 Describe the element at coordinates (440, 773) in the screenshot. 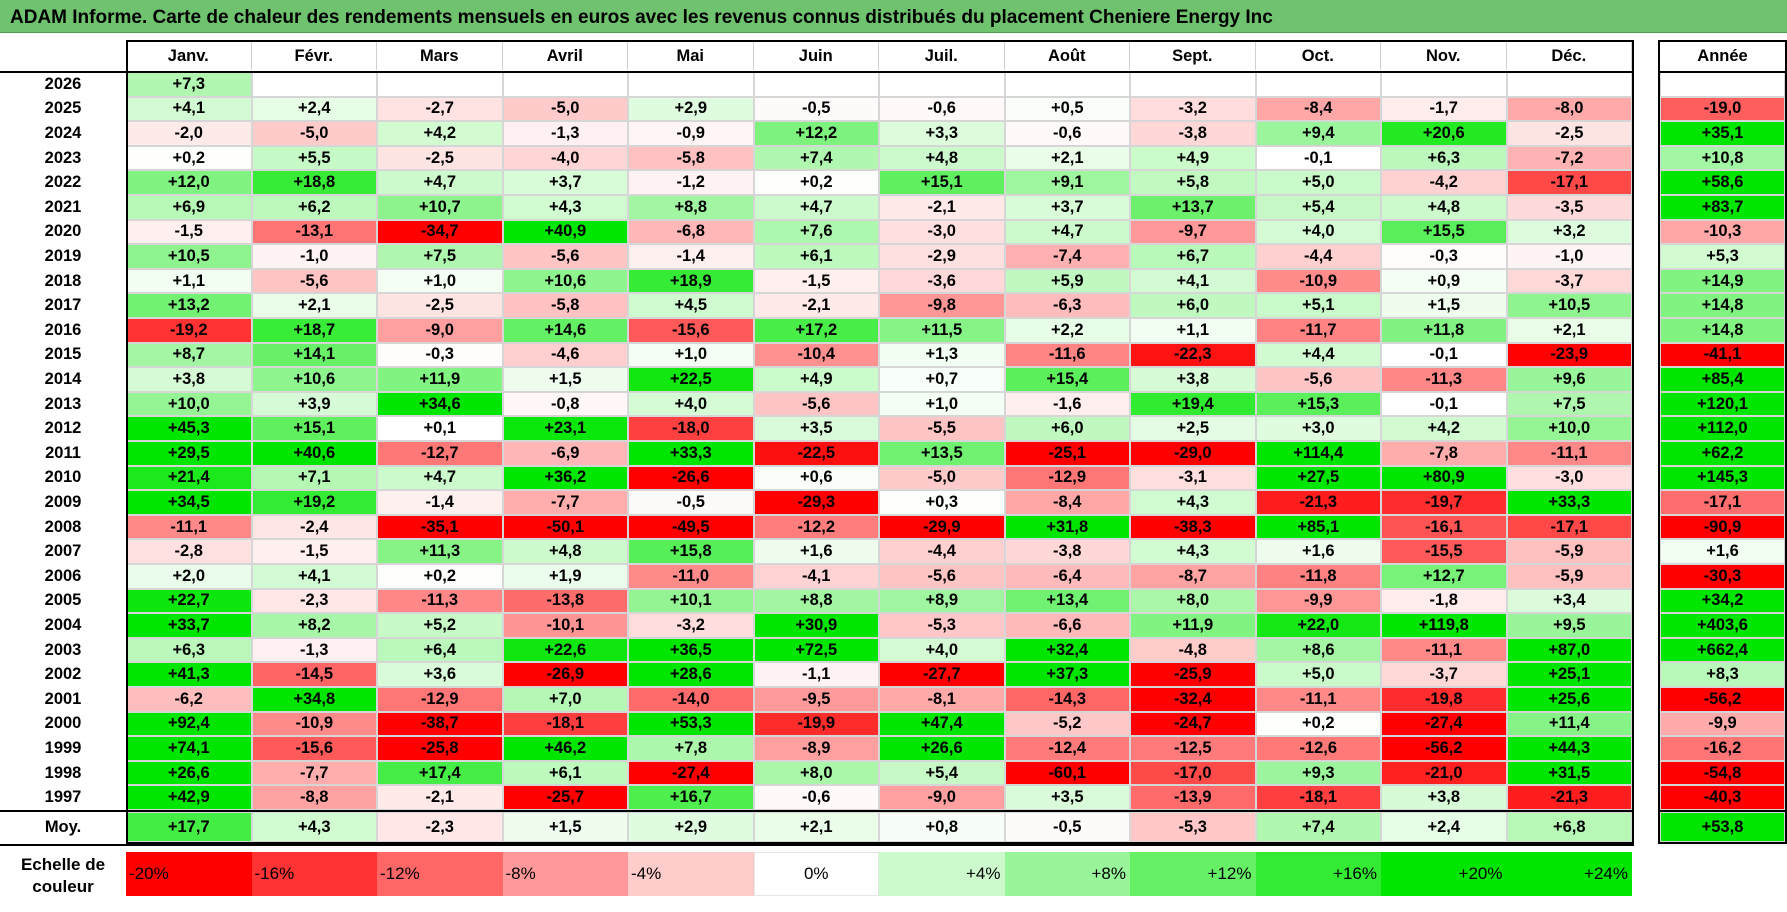

I see `heatmap-cell: +17,4` at that location.